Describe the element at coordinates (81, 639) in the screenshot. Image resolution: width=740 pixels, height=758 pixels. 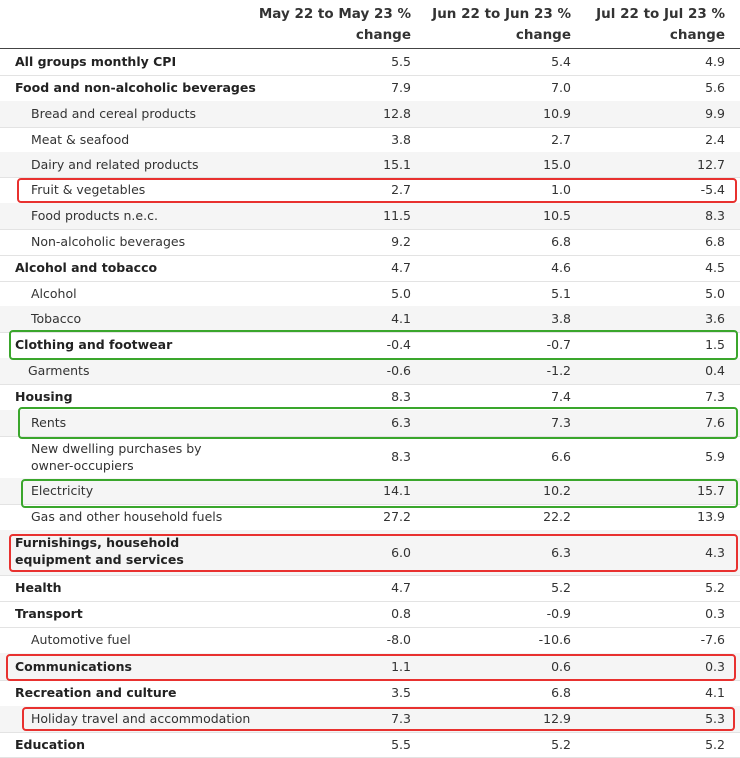
I see `row-label: Automotive fuel` at that location.